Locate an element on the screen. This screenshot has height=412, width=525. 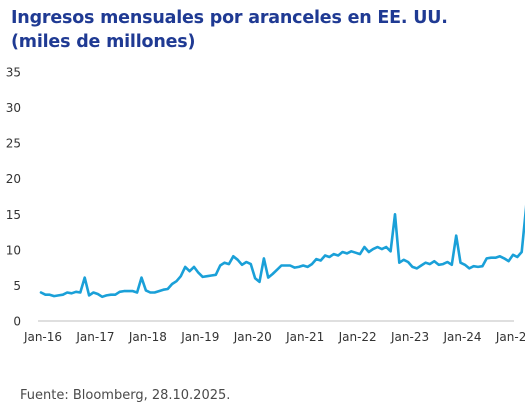
x-tick-label-jan-25: Jan-25 is located at coordinates (510, 337).